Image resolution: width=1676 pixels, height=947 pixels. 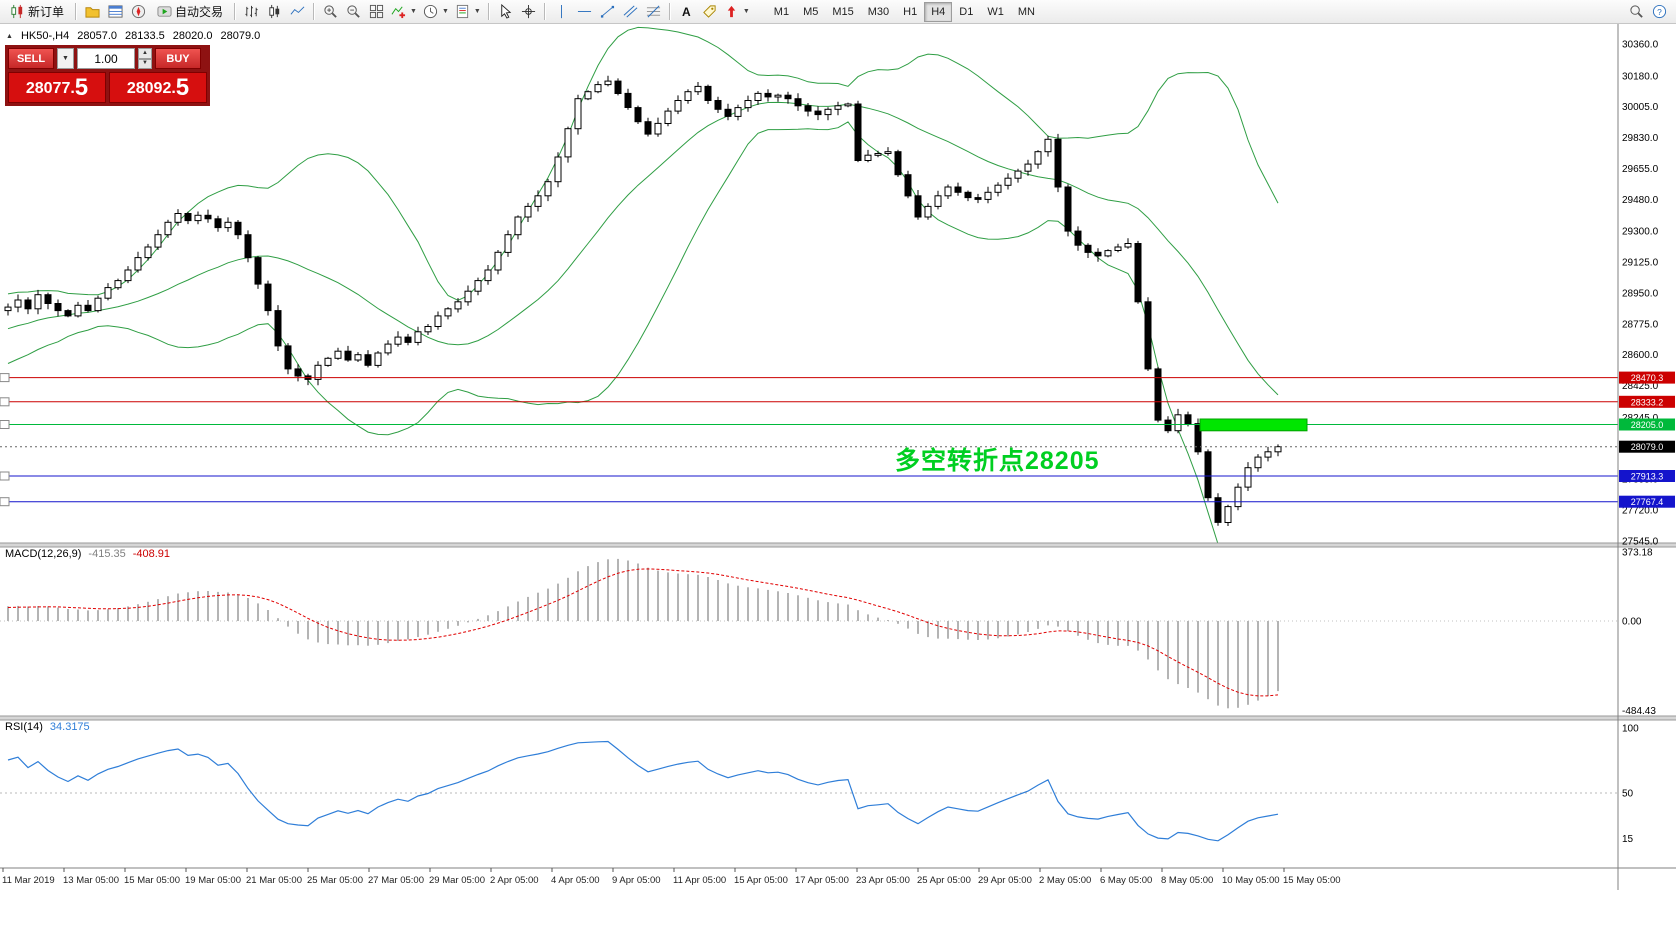 I want to click on vertical-line-tool-button, so click(x=561, y=11).